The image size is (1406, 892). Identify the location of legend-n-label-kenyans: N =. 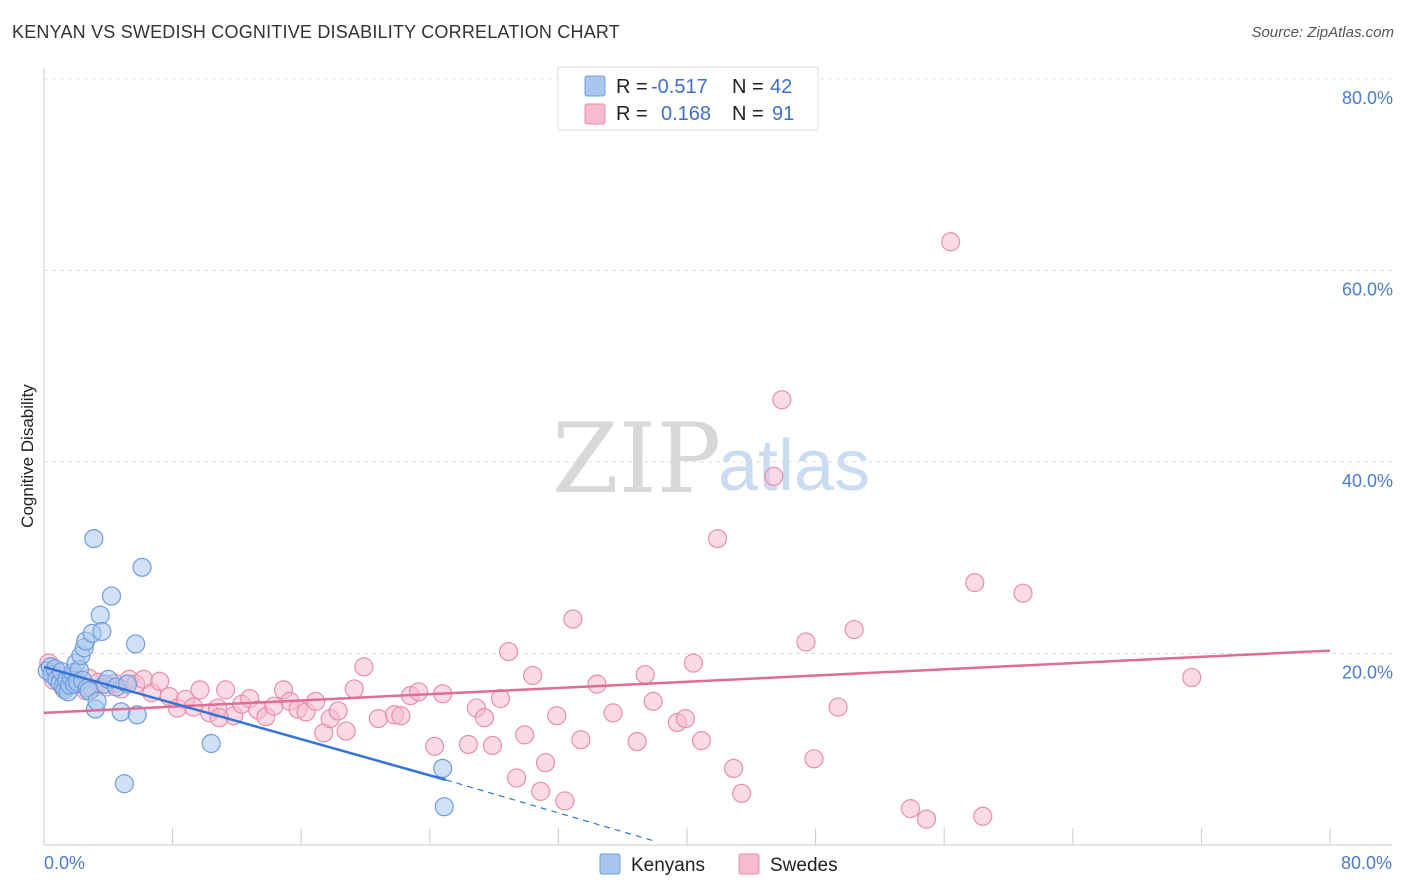
(748, 87).